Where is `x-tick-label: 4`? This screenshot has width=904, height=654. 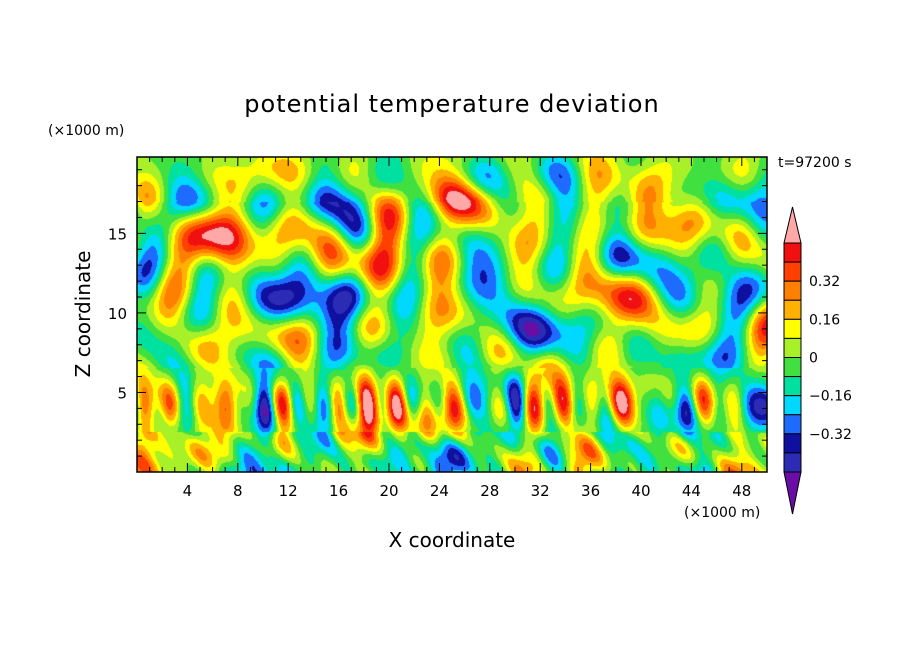
x-tick-label: 4 is located at coordinates (188, 491).